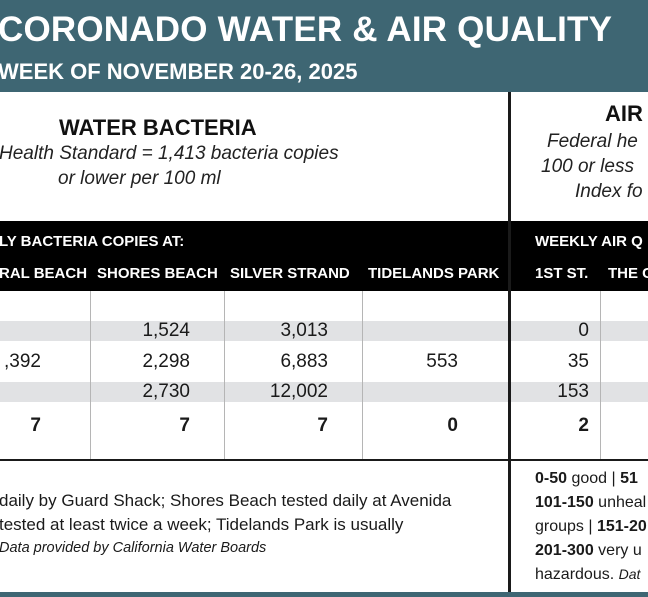 Image resolution: width=648 pixels, height=597 pixels. I want to click on aqi-label: groups |, so click(566, 526).